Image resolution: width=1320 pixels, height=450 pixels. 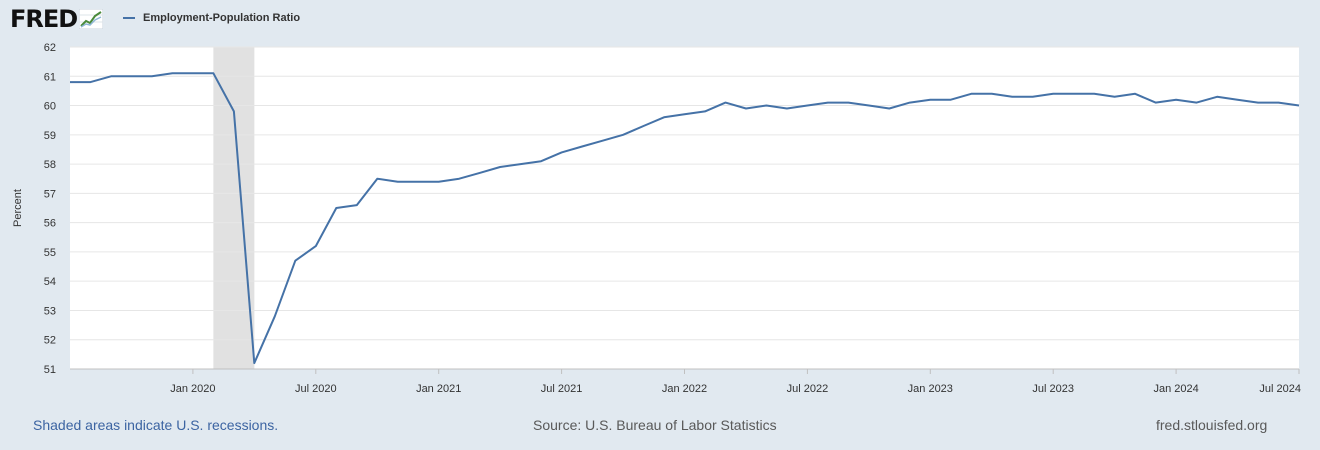 I want to click on legend-label: Employment-Population Ratio, so click(x=222, y=18).